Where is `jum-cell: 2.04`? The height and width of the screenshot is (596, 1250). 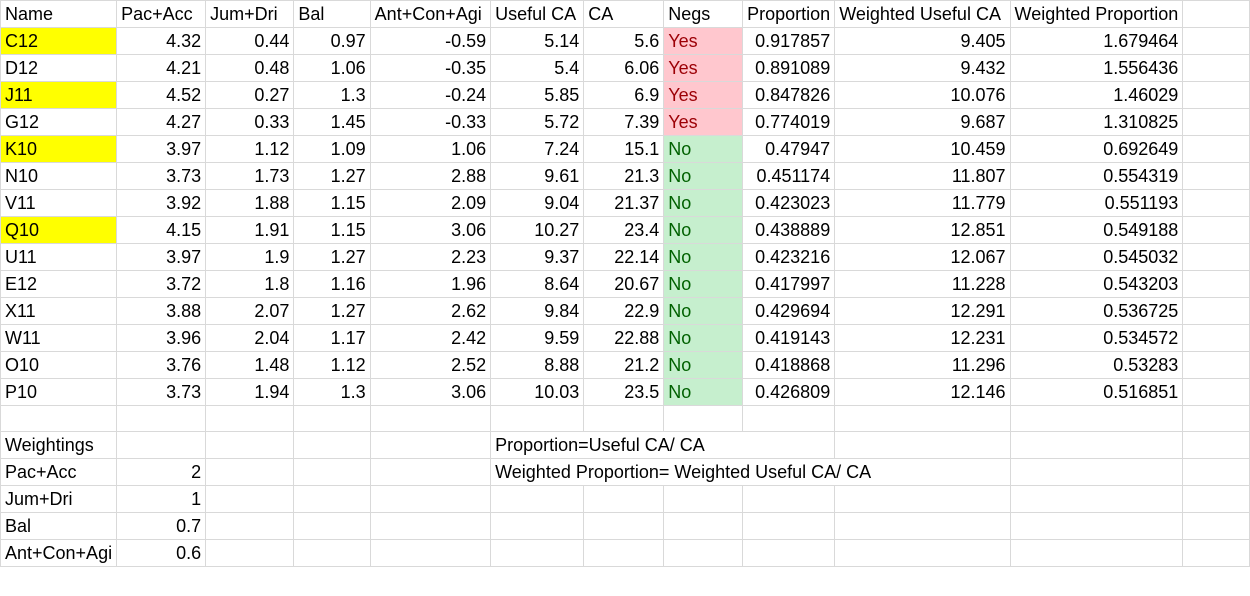
jum-cell: 2.04 is located at coordinates (250, 338).